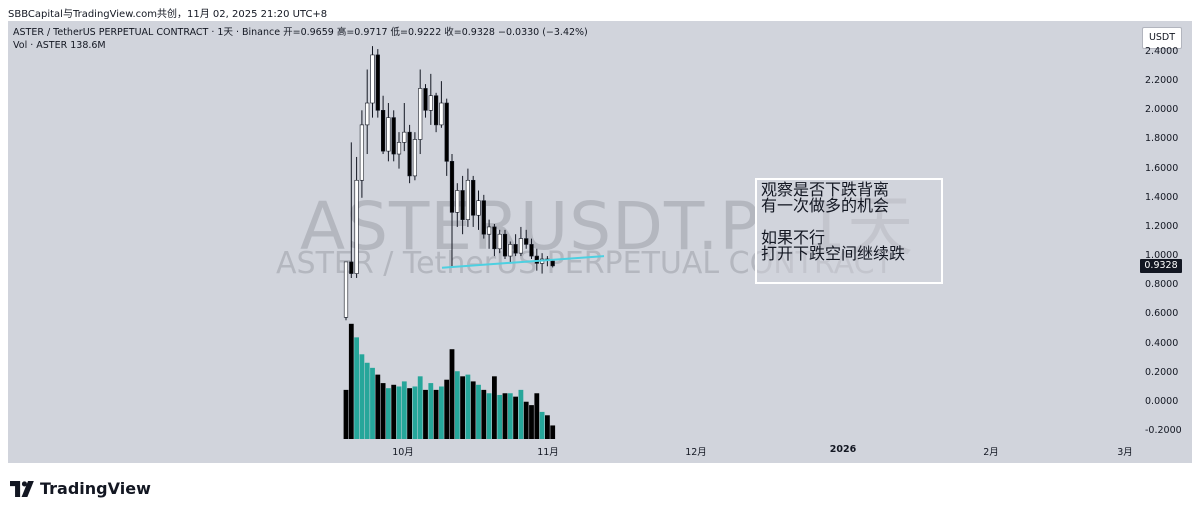 The height and width of the screenshot is (513, 1200). What do you see at coordinates (1162, 168) in the screenshot?
I see `price-tick-label: 1.6000` at bounding box center [1162, 168].